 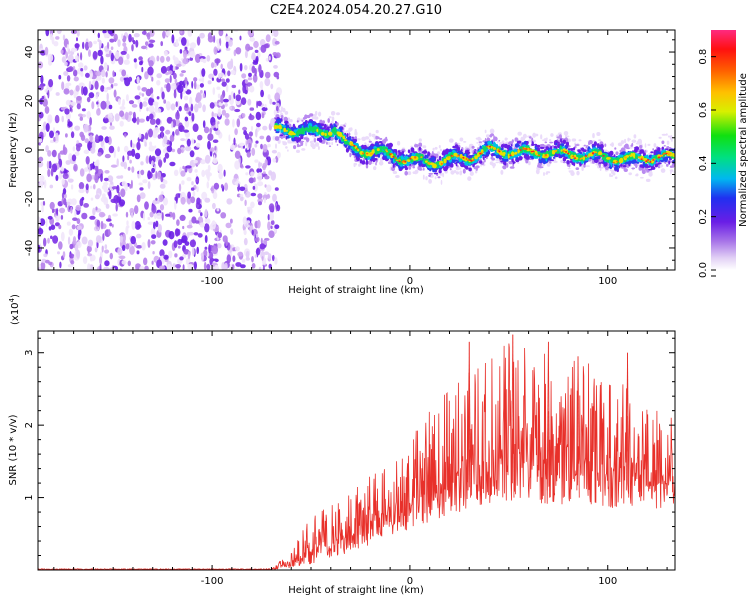 I want to click on x-tick-label: -100, so click(x=212, y=281).